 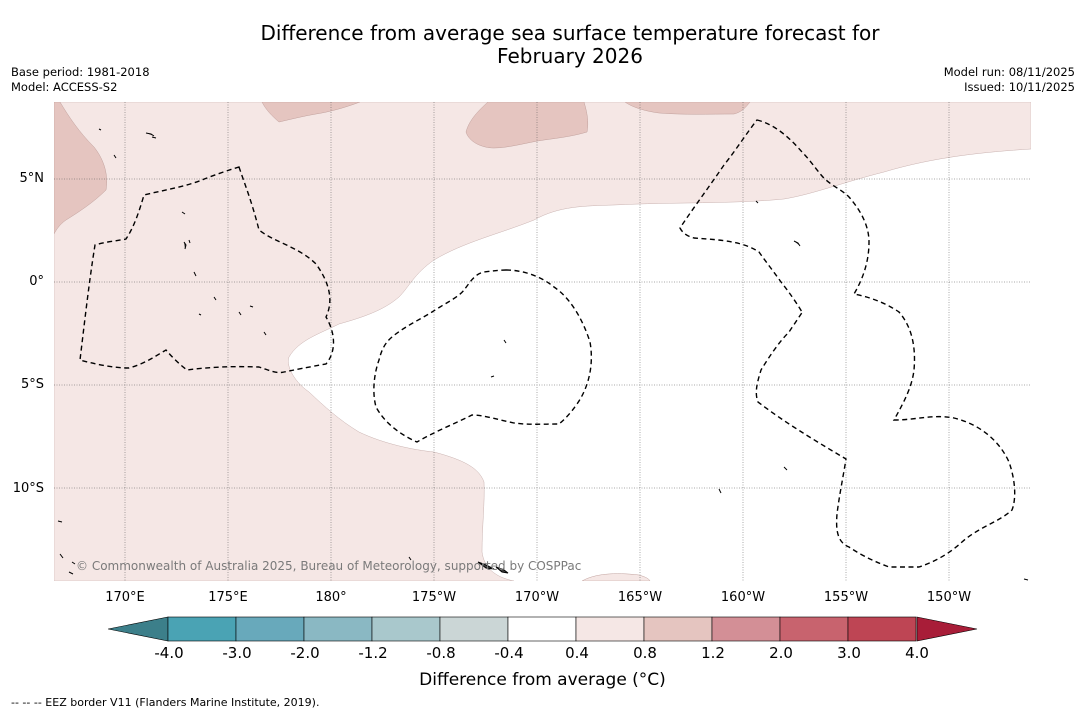 I want to click on lon-label-175e: 175°E, so click(x=228, y=597).